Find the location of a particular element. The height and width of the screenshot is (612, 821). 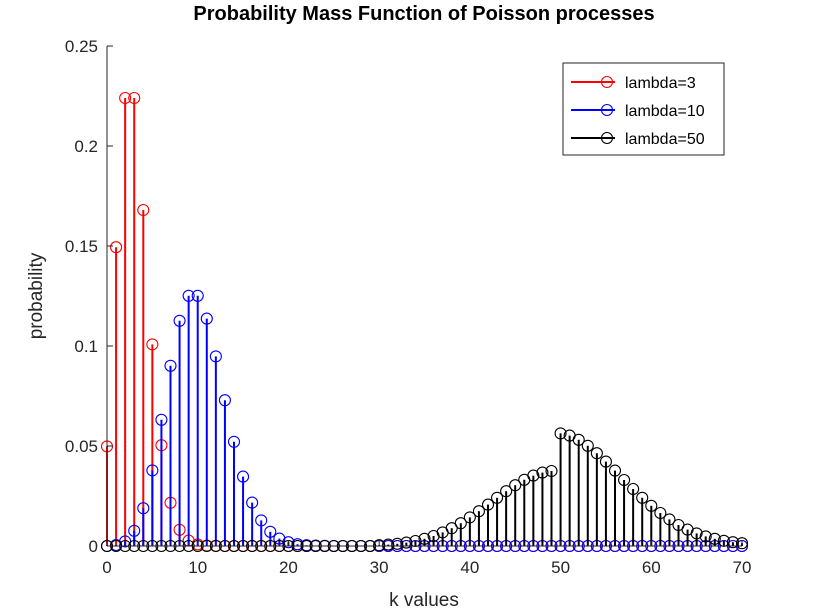

x-axis-label: k values is located at coordinates (424, 600).